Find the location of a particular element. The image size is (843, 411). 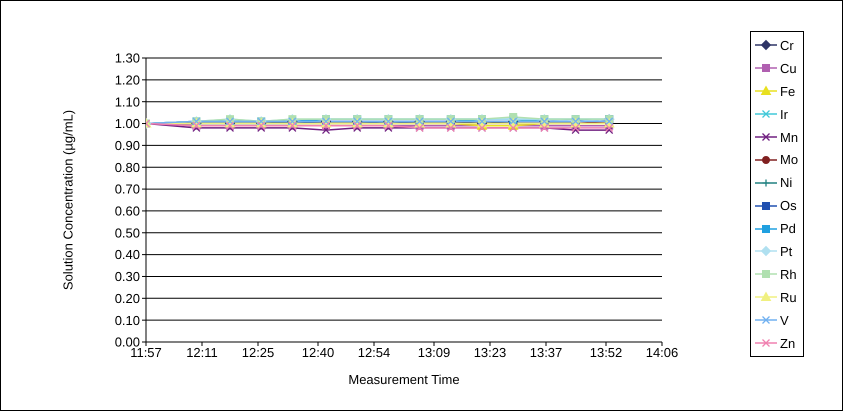

y-tick-label: 0.60 is located at coordinates (127, 211).